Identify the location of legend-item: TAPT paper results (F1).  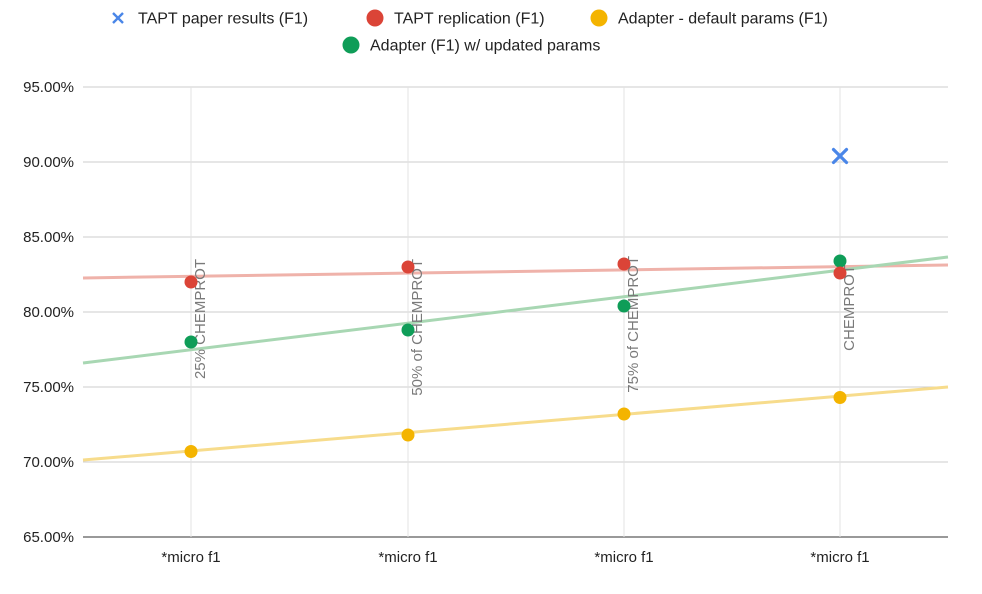
(210, 19).